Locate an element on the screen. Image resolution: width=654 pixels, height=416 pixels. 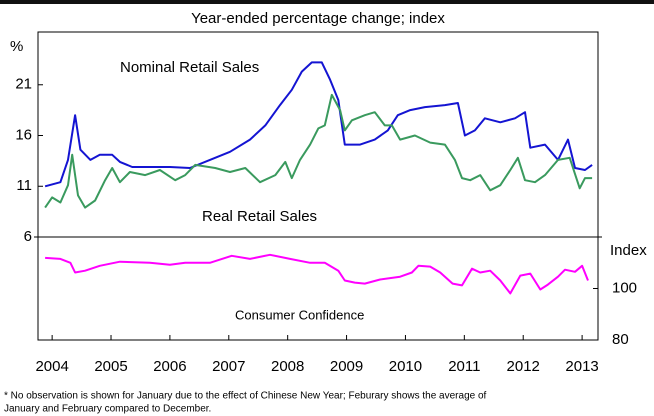
y2-axis-label: Index is located at coordinates (628, 250).